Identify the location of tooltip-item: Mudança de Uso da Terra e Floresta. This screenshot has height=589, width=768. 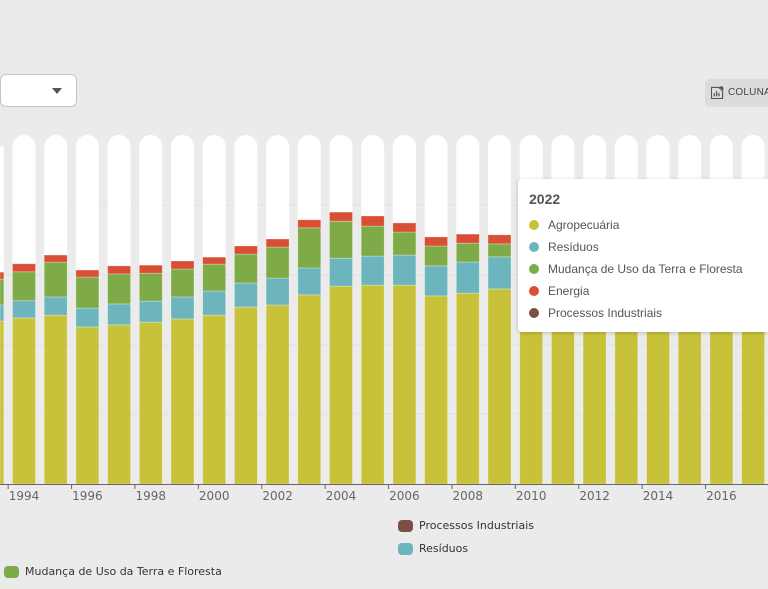
(636, 269).